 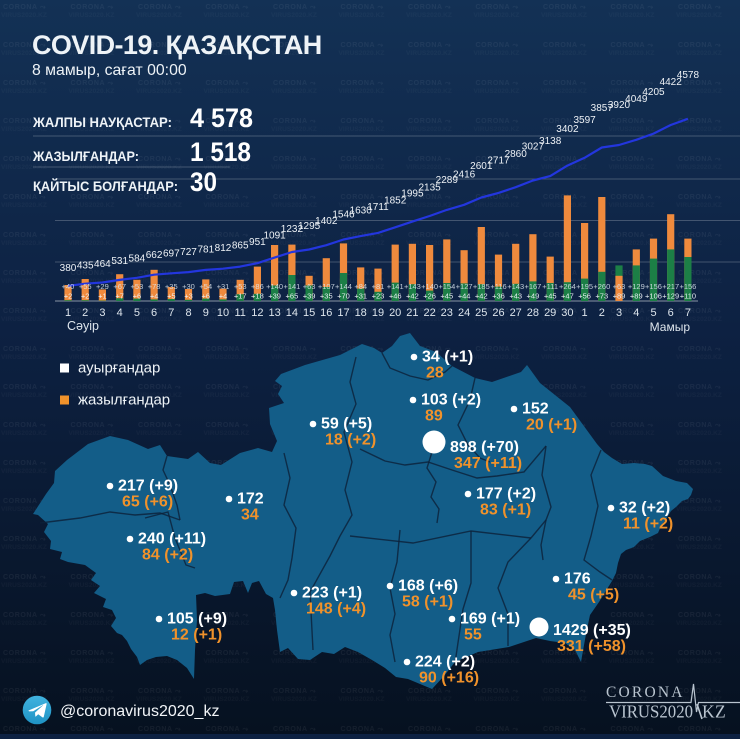 What do you see at coordinates (447, 313) in the screenshot?
I see `svg-text: 23` at bounding box center [447, 313].